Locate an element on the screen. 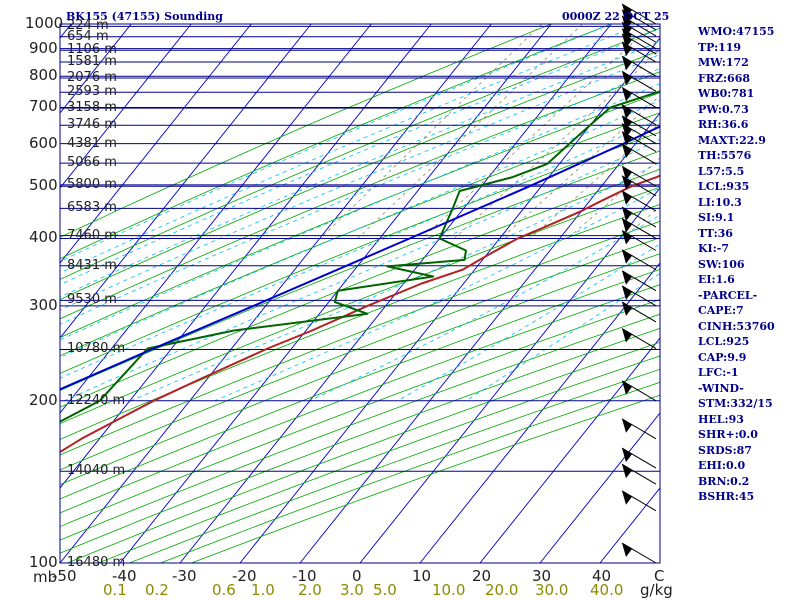  mixing-ratio-tick-label: 3.0 is located at coordinates (352, 590).